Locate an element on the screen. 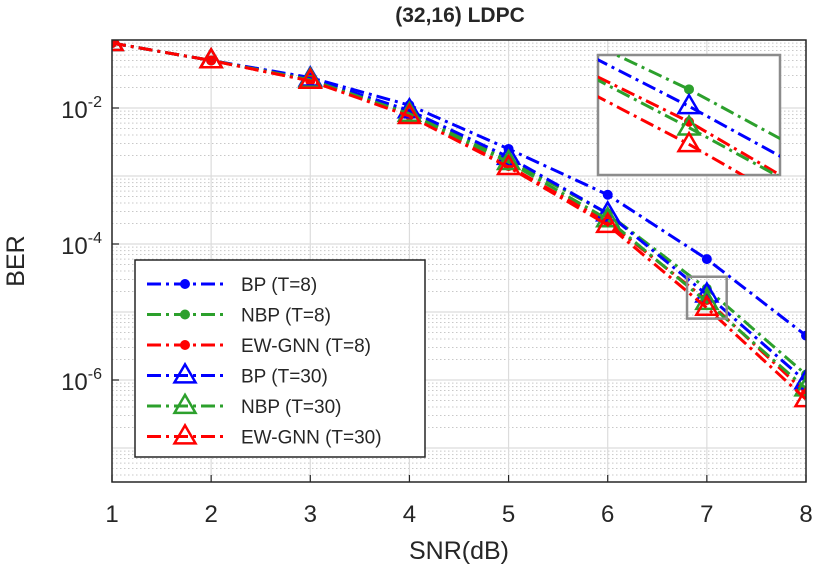  y-tick-label: 10⁻⁴ is located at coordinates (81, 245).